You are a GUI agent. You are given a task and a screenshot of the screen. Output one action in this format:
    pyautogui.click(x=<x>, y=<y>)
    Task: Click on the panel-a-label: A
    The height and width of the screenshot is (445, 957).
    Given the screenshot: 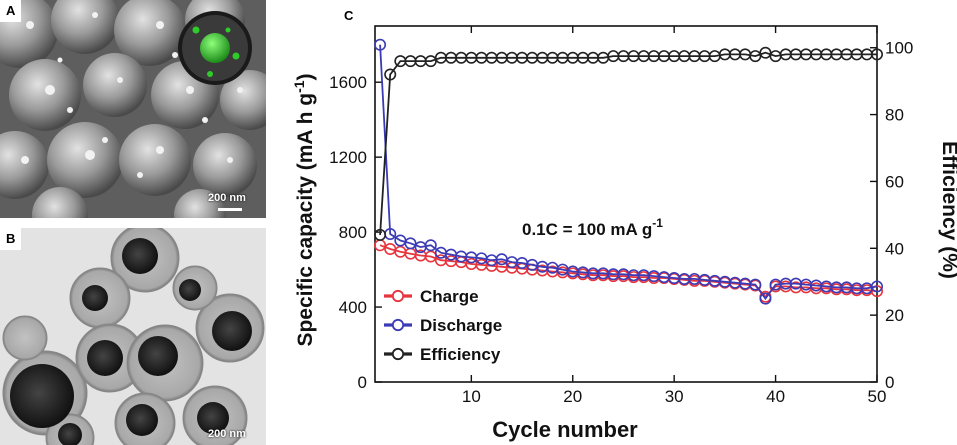 What is the action you would take?
    pyautogui.click(x=11, y=11)
    